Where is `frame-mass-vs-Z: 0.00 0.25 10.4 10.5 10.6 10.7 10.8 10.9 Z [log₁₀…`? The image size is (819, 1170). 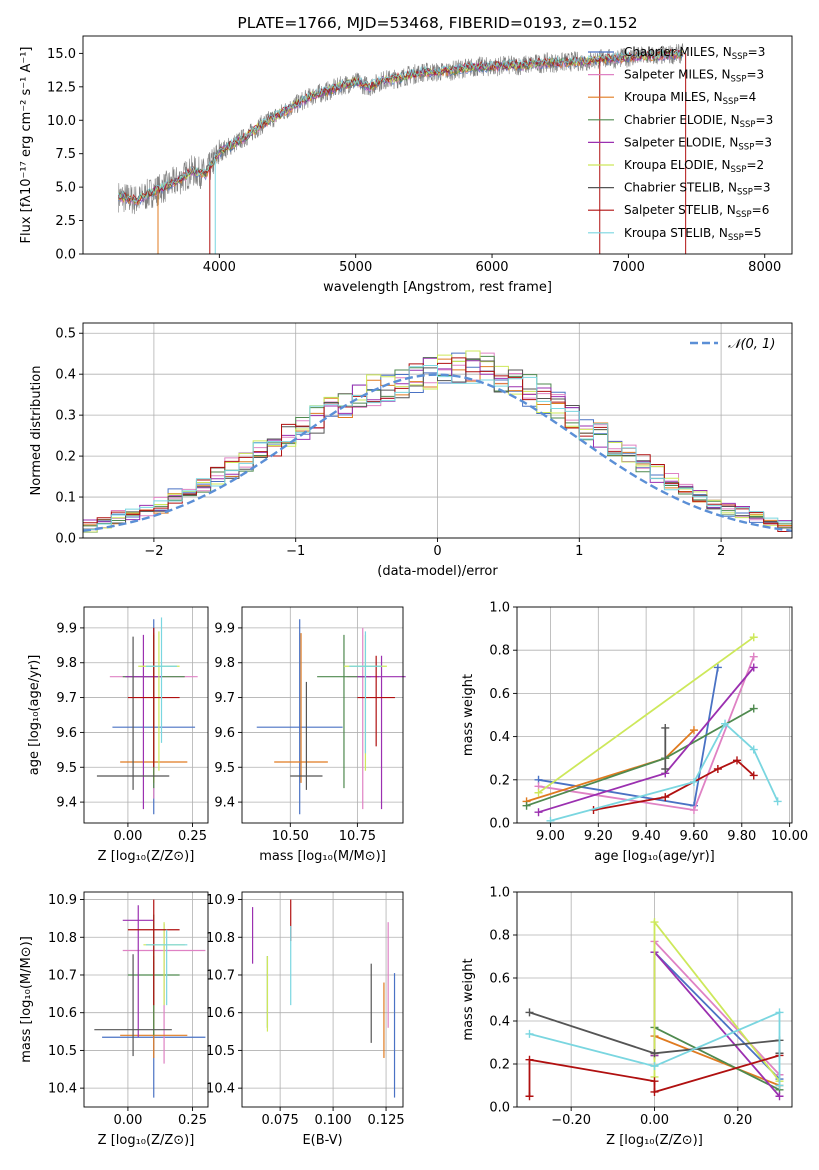
frame-mass-vs-Z: 0.00 0.25 10.4 10.5 10.6 10.7 10.8 10.9 Z [log₁₀… is located at coordinates (114, 1019).